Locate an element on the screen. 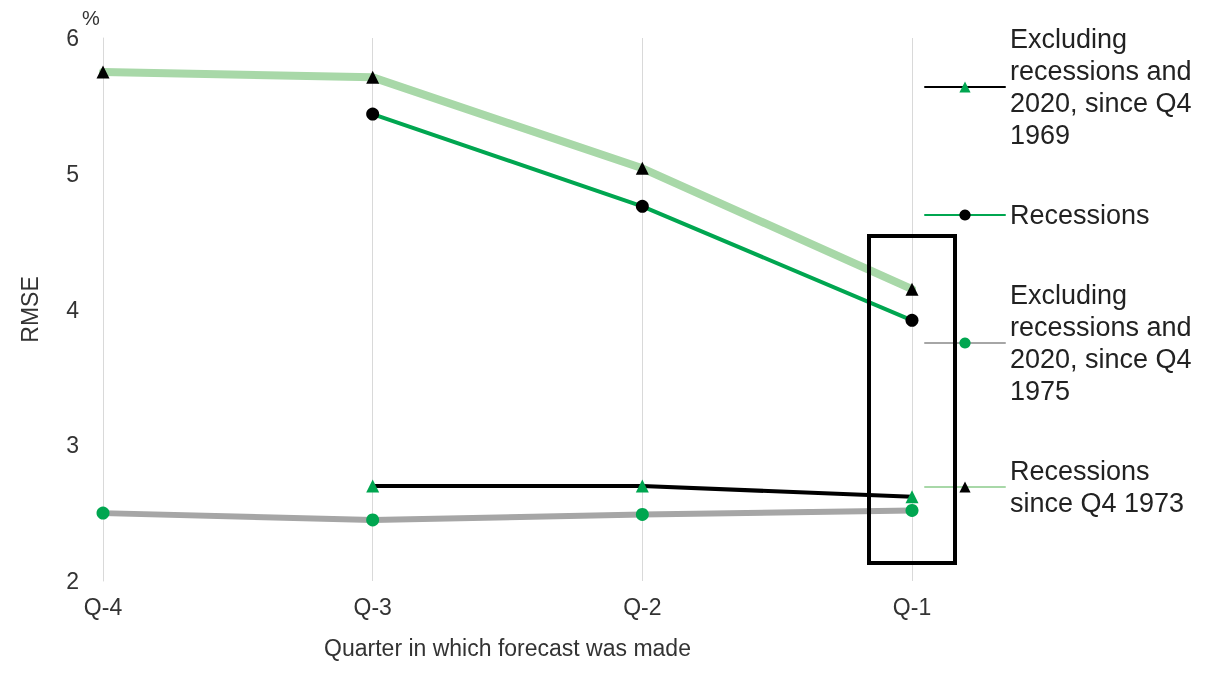 This screenshot has height=682, width=1222. x-tick-label: Q-1 is located at coordinates (912, 606).